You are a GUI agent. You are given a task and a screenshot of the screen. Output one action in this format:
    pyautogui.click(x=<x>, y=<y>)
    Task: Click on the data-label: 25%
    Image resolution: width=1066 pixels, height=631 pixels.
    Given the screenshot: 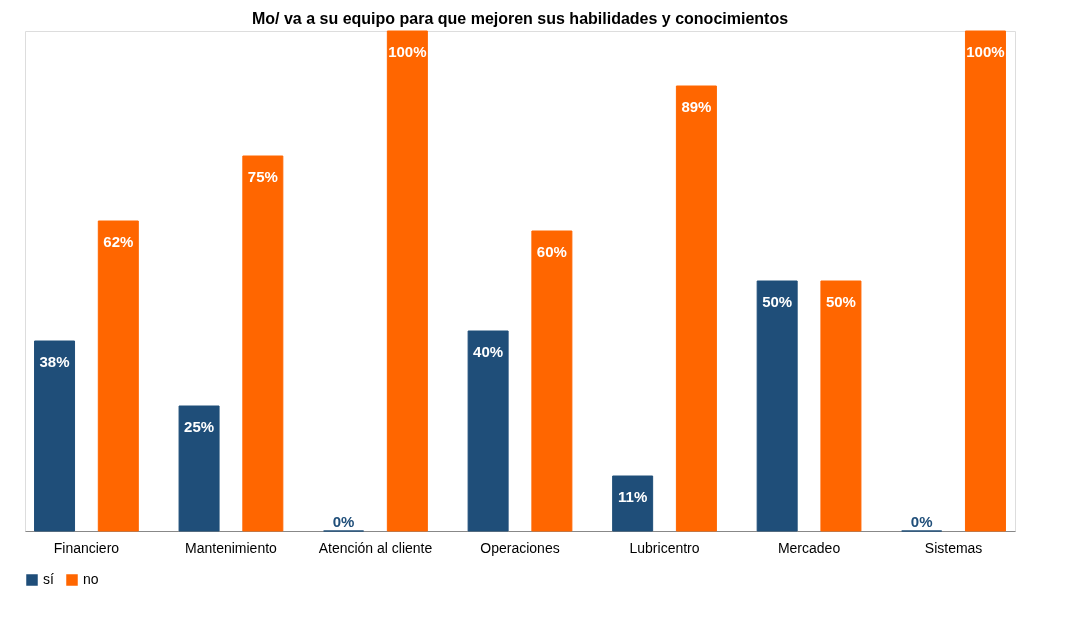 What is the action you would take?
    pyautogui.click(x=199, y=426)
    